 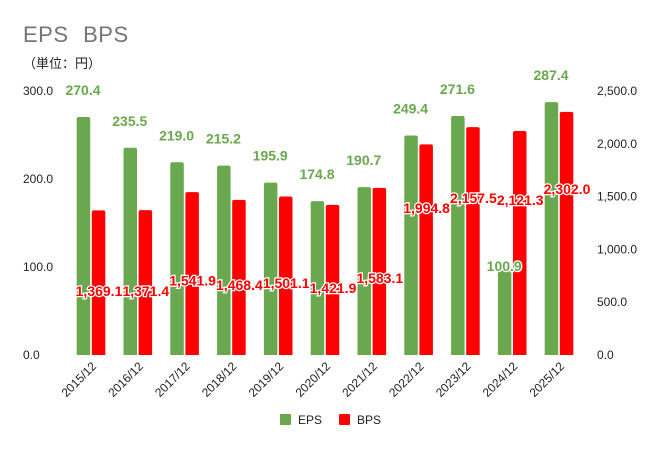 What do you see at coordinates (605, 355) in the screenshot?
I see `y-right-tick-label: 0.0` at bounding box center [605, 355].